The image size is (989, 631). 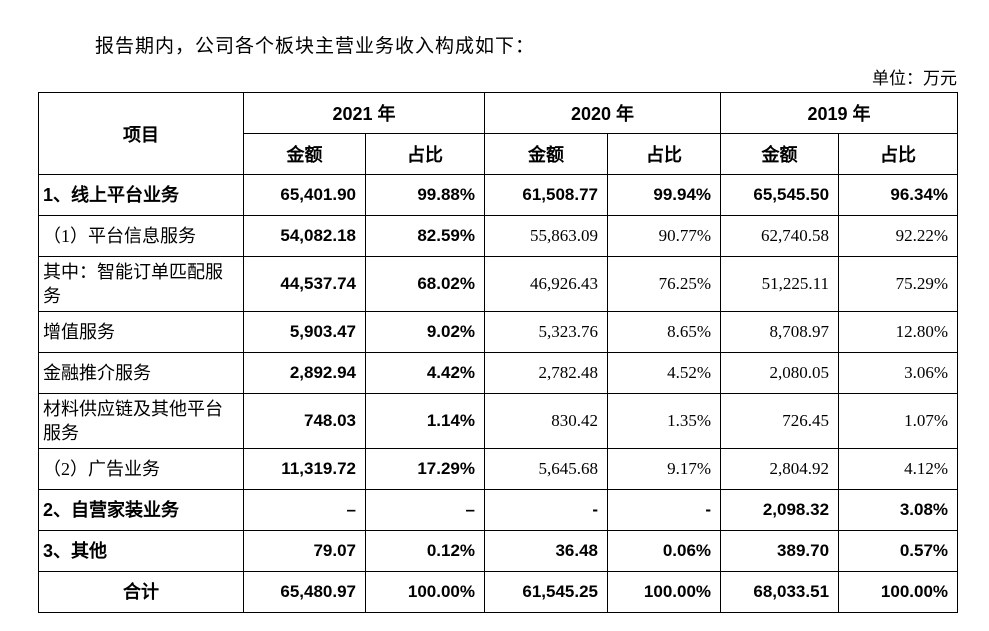 I want to click on cell-value: 0.57%, so click(x=898, y=551).